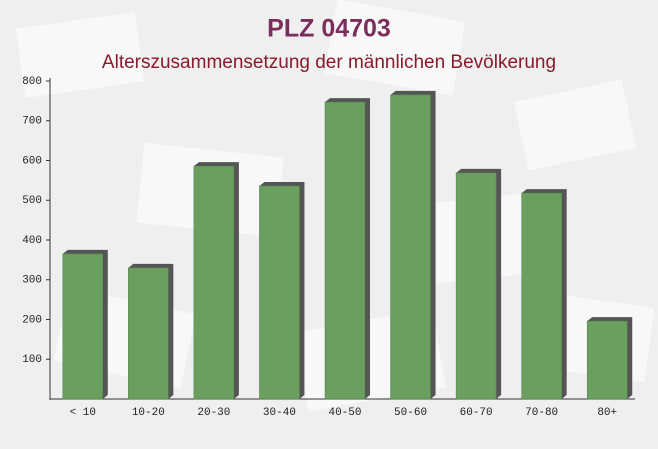  Describe the element at coordinates (329, 29) in the screenshot. I see `chart-title: PLZ 04703` at that location.